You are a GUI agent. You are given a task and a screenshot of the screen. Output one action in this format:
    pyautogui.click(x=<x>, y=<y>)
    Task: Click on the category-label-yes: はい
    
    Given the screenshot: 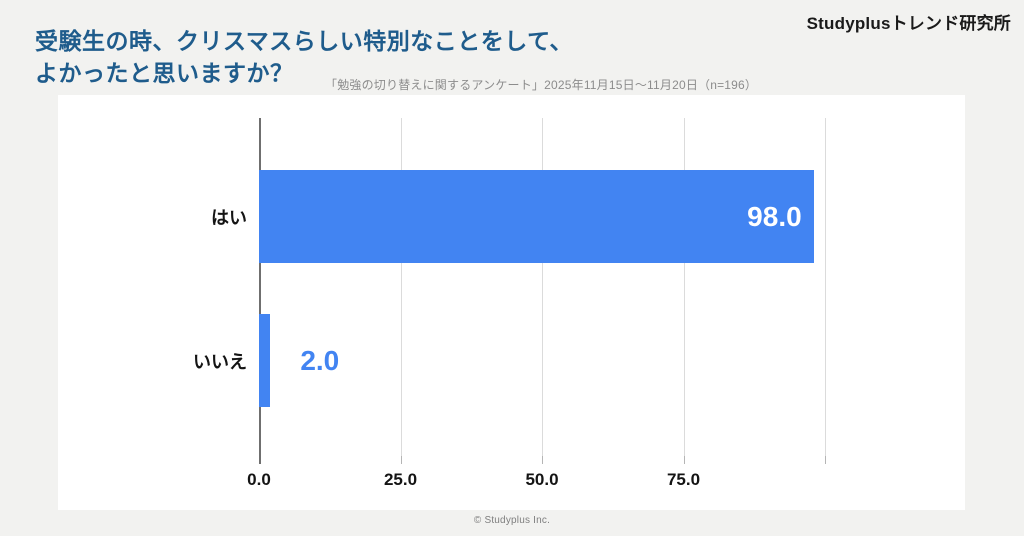 What is the action you would take?
    pyautogui.click(x=229, y=217)
    